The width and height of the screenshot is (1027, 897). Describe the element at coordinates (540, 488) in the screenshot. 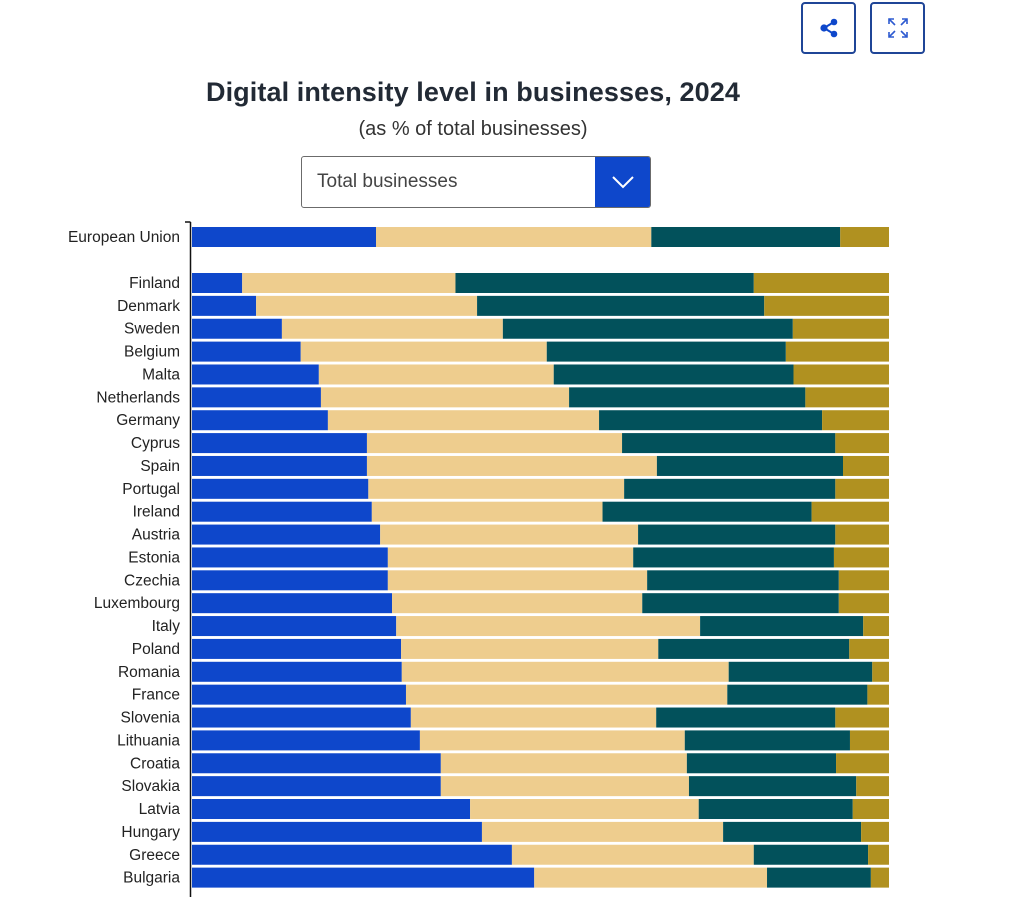

I see `bar-row-portugal` at that location.